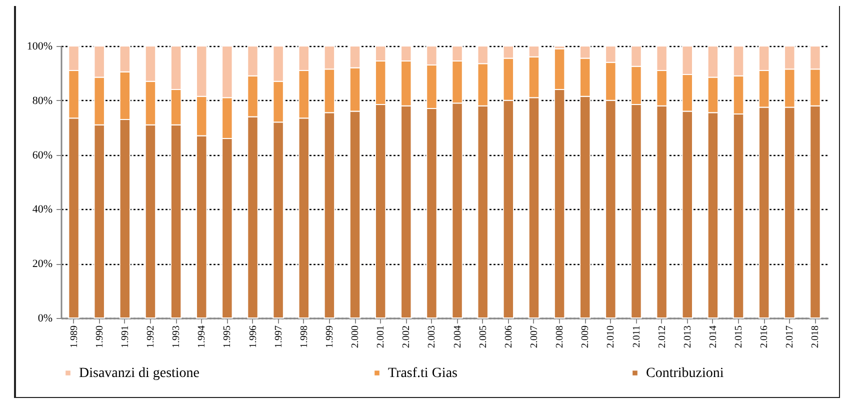 The width and height of the screenshot is (846, 402). I want to click on x-tick-label: 1.998, so click(304, 337).